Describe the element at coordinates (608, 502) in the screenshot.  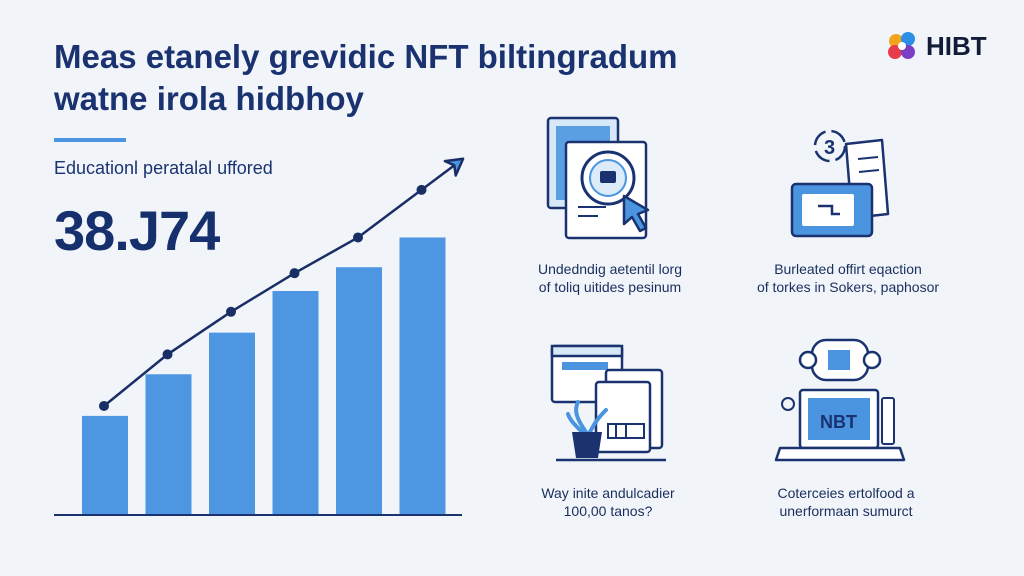
I see `feature-caption-3: Way inite andulcadier 100,00 tanos?` at that location.